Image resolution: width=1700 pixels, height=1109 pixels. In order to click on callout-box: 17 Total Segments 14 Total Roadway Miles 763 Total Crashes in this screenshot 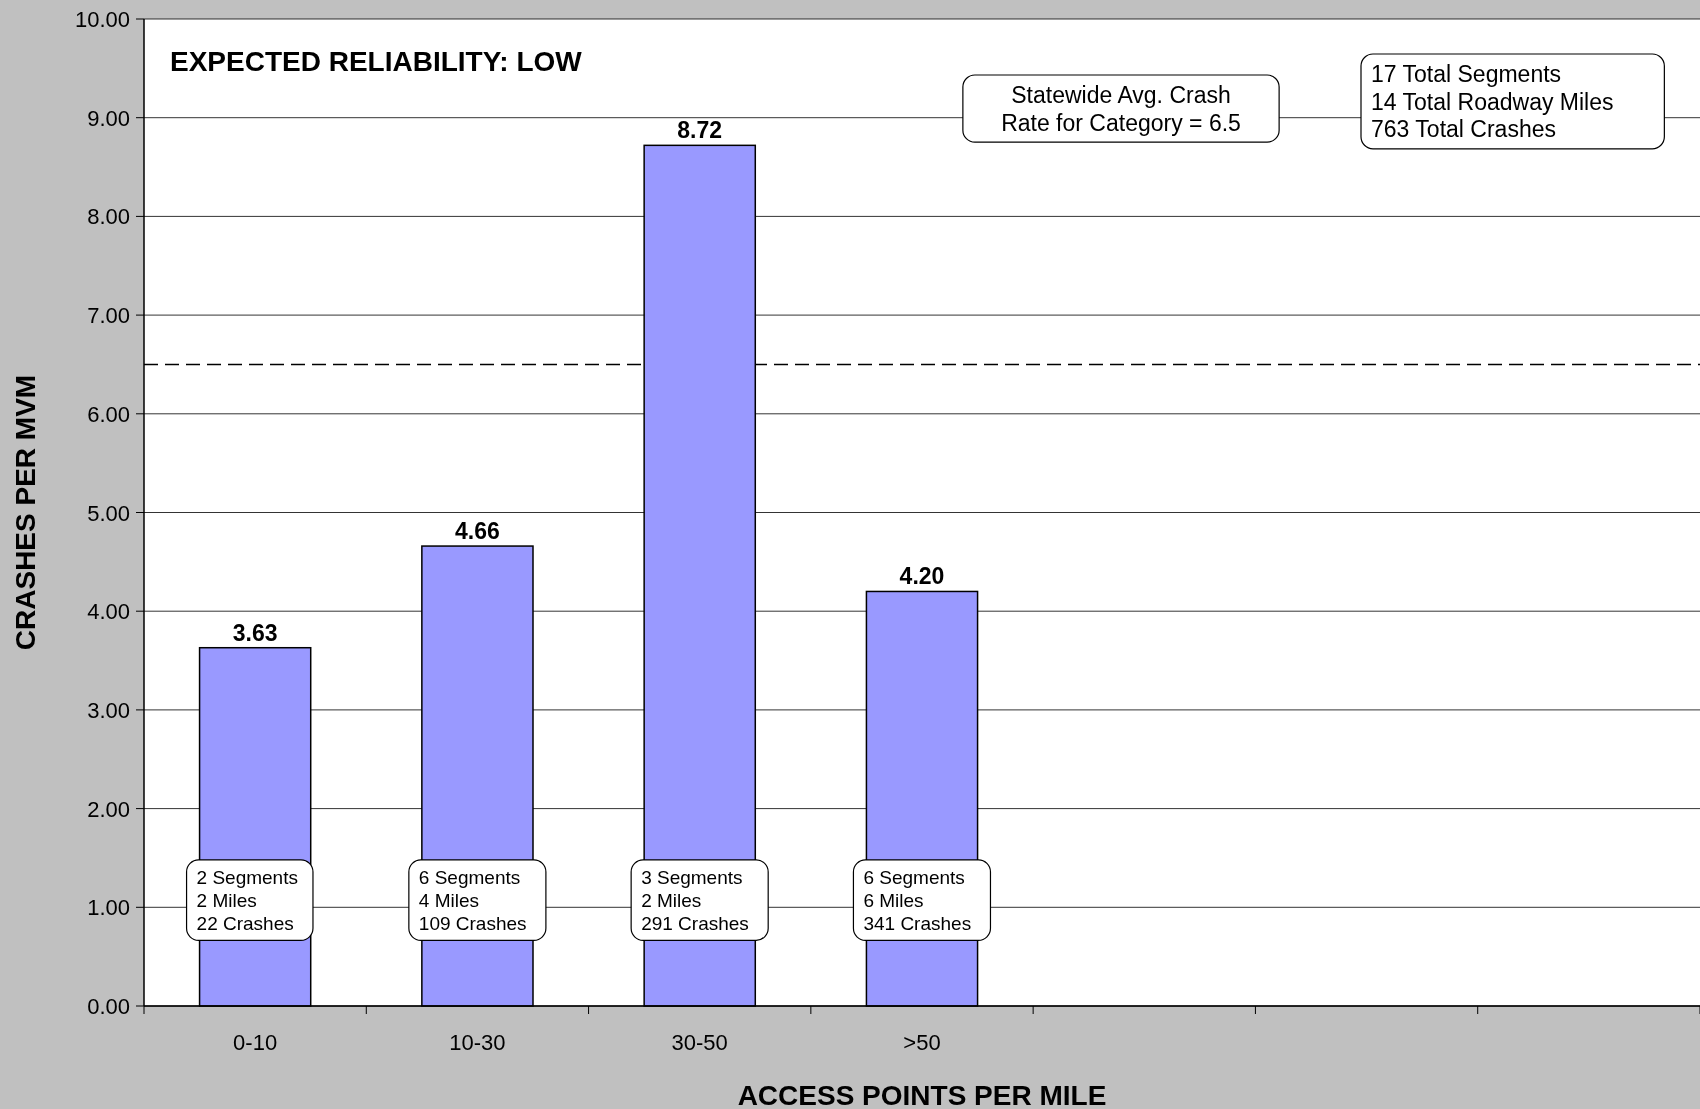, I will do `click(1512, 101)`.